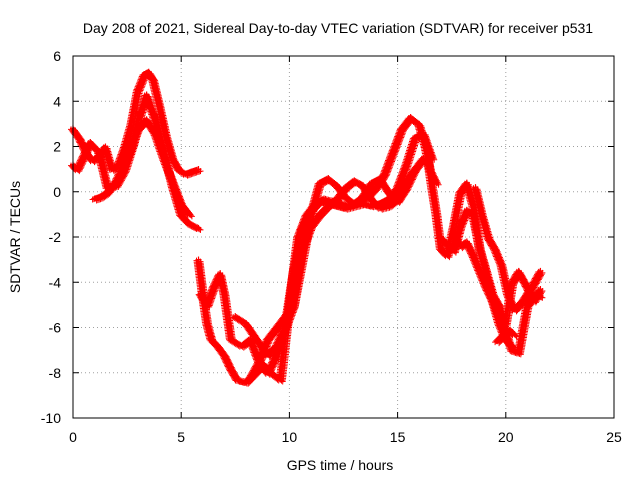  What do you see at coordinates (51, 418) in the screenshot?
I see `y-tick-label: -10` at bounding box center [51, 418].